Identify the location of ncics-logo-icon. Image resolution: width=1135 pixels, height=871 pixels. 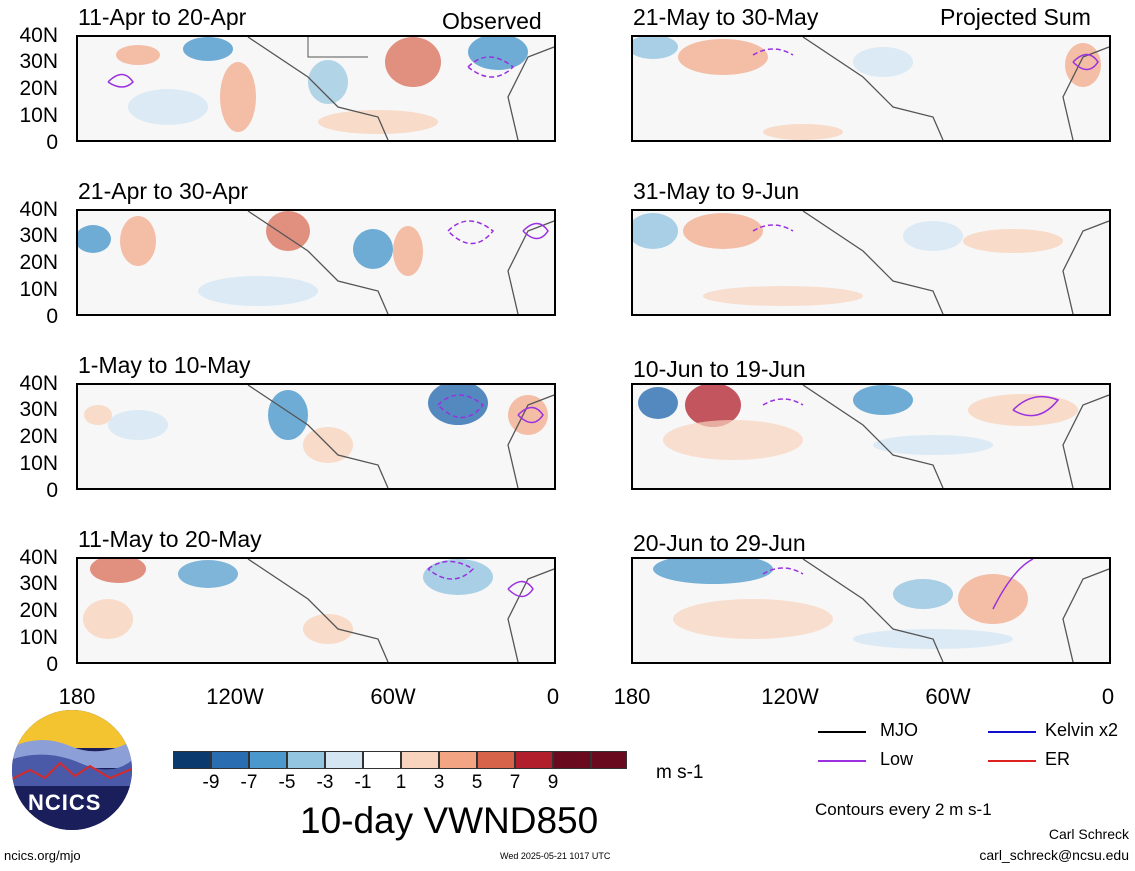
(72, 770).